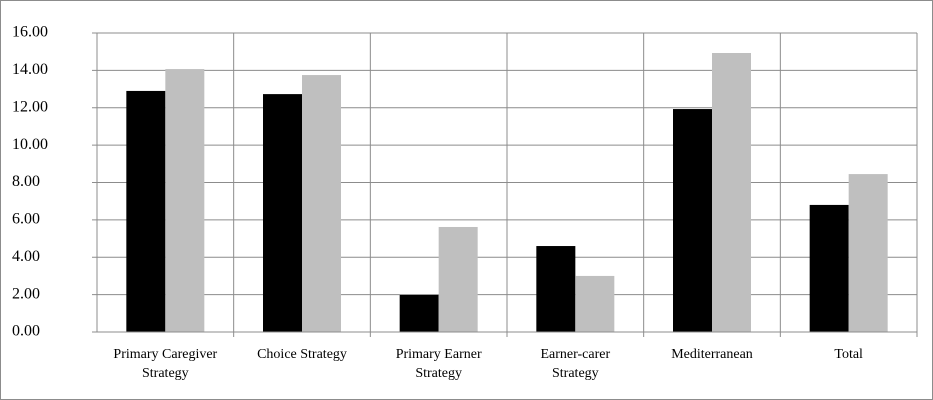  I want to click on x-tick-label: Earner-carer Strategy, so click(576, 364).